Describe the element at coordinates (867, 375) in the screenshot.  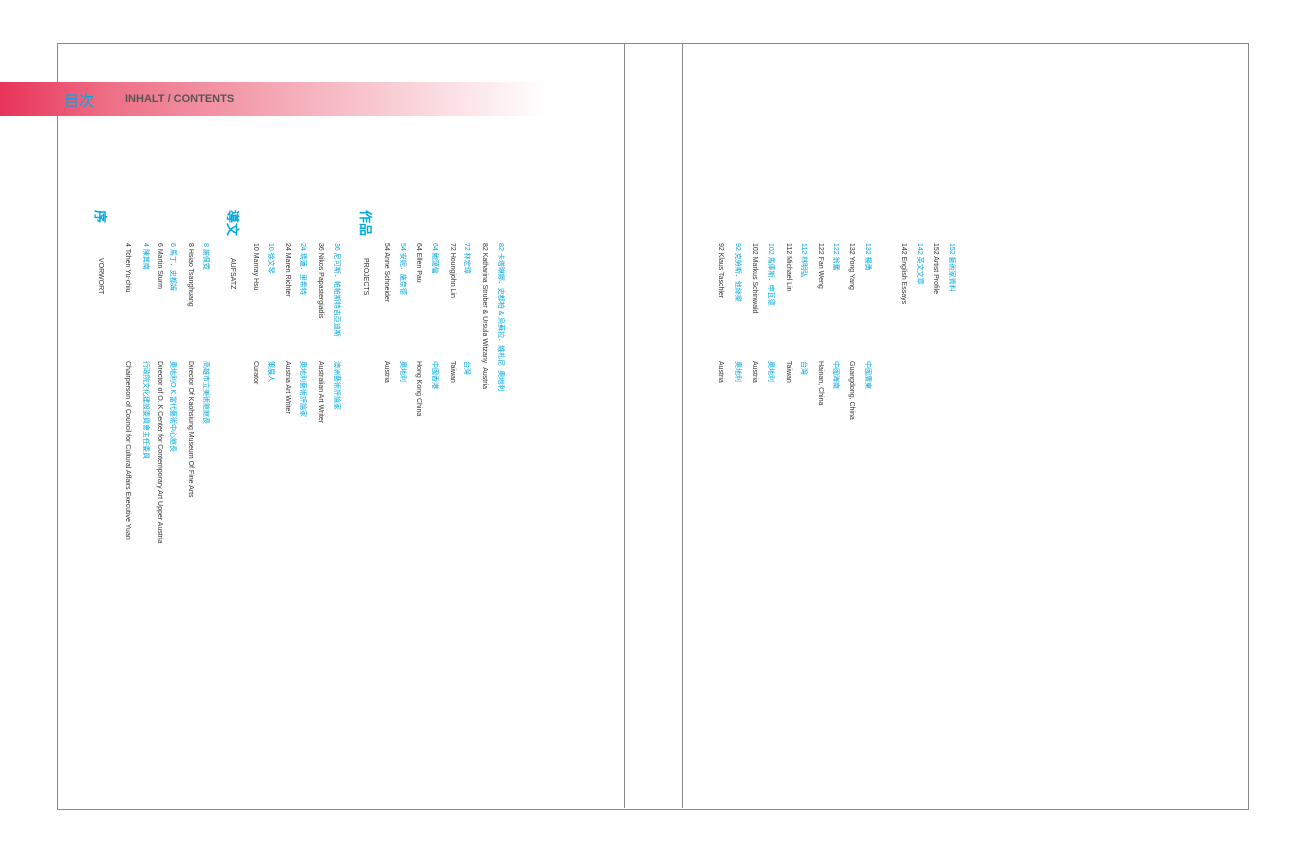
I see `entry-role: 中國廣東` at that location.